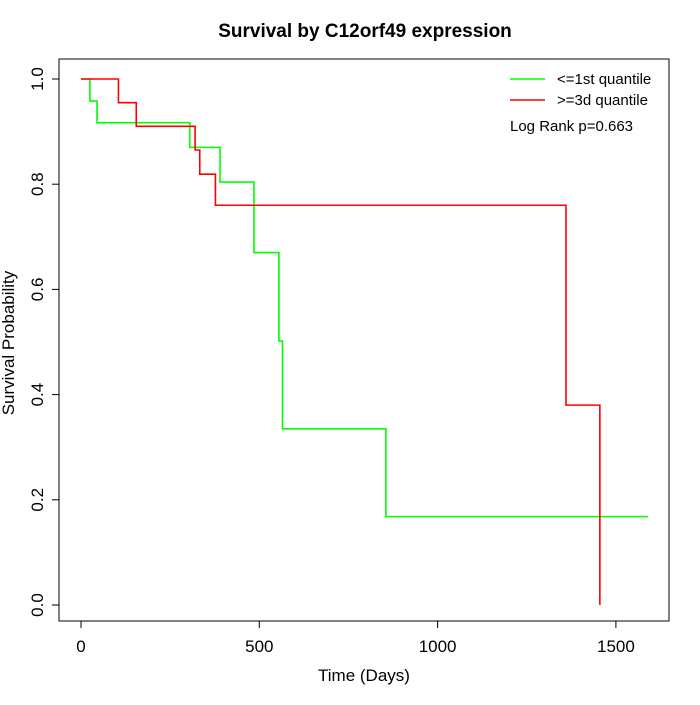 This screenshot has width=700, height=705. I want to click on y-tick-label: 0.8, so click(37, 184).